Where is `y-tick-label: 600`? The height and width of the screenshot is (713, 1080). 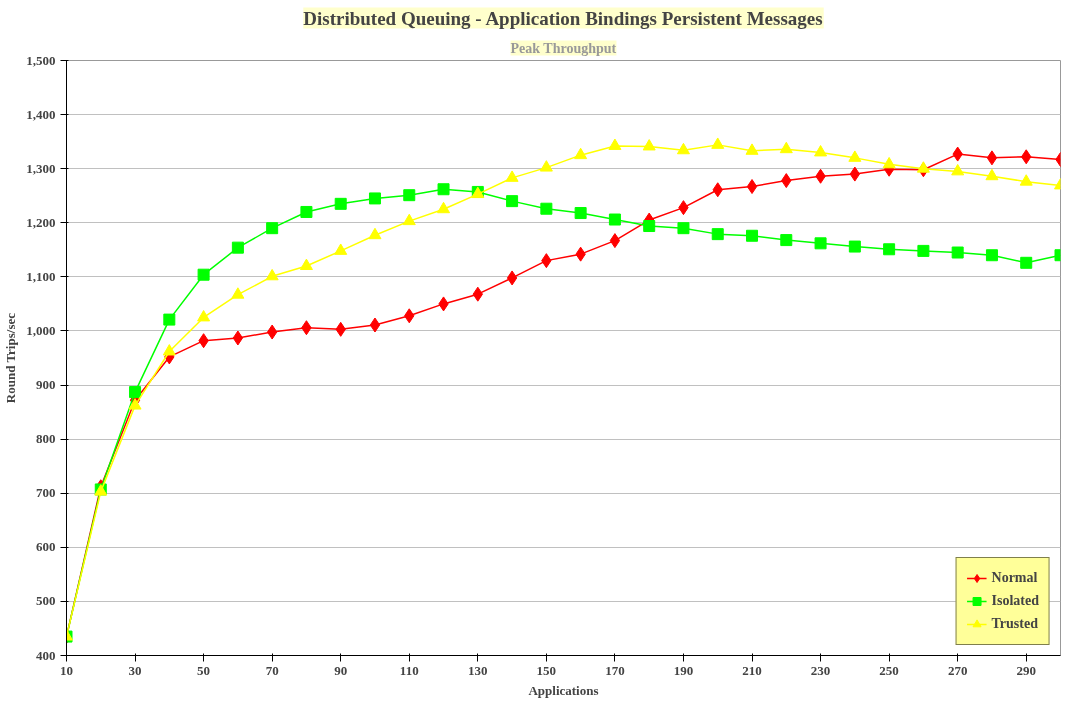 y-tick-label: 600 is located at coordinates (46, 547).